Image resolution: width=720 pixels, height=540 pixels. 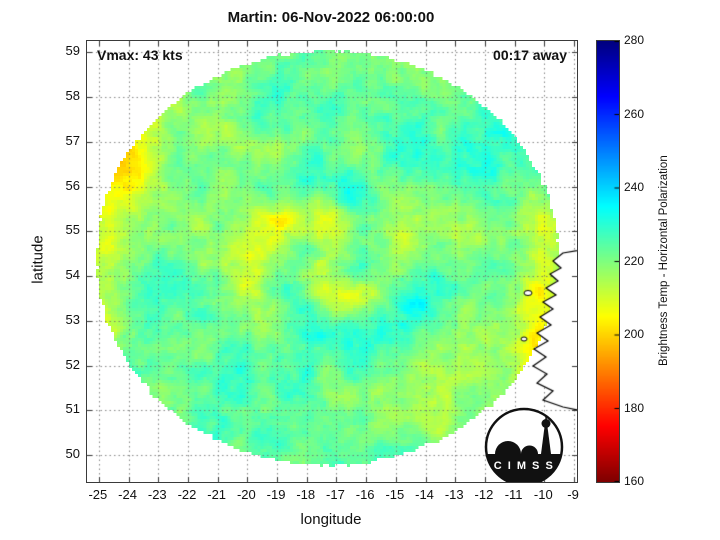 I want to click on logo-antenna-icon, so click(x=546, y=416).